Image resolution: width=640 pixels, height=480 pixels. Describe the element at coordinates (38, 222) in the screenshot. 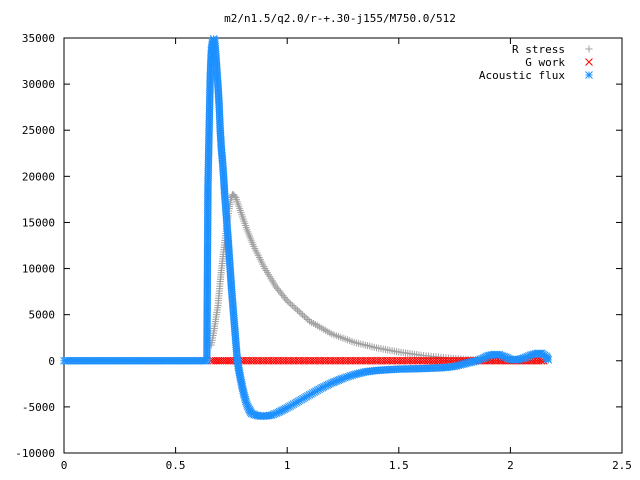

I see `y-tick-label: 15000` at that location.